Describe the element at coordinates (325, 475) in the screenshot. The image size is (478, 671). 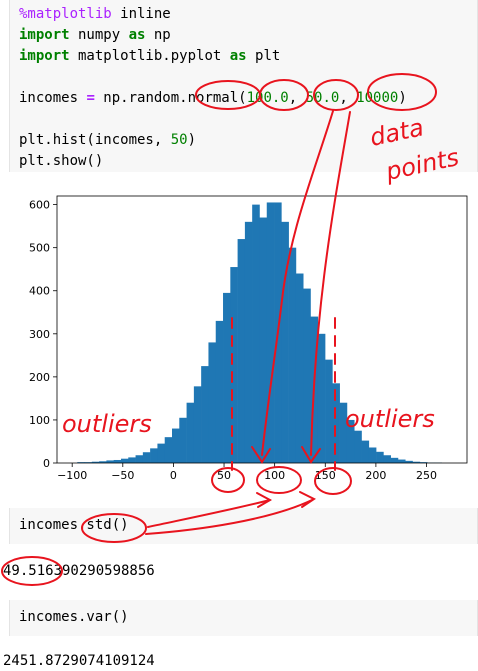
I see `x-tick-label: 150` at that location.